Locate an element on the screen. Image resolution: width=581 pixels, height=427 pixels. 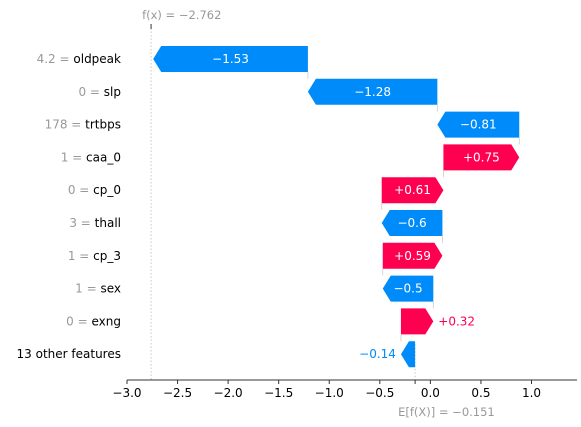
bar-slp is located at coordinates (372, 91).